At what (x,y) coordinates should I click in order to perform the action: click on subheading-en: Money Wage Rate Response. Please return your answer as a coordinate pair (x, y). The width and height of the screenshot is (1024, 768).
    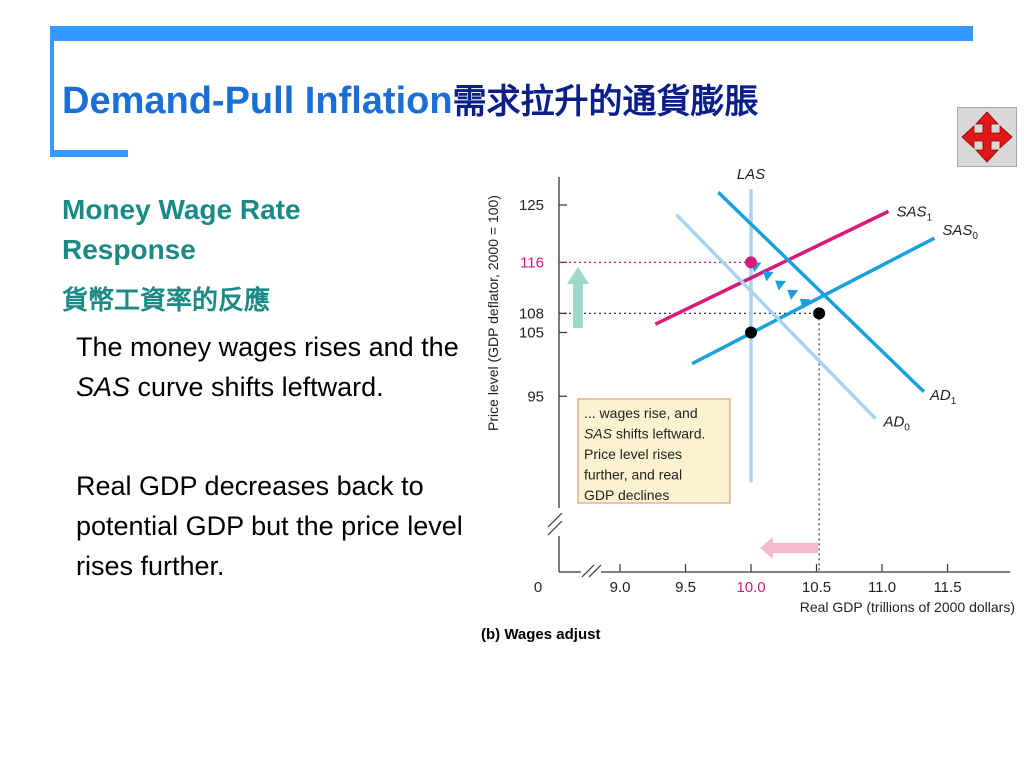
    Looking at the image, I should click on (181, 229).